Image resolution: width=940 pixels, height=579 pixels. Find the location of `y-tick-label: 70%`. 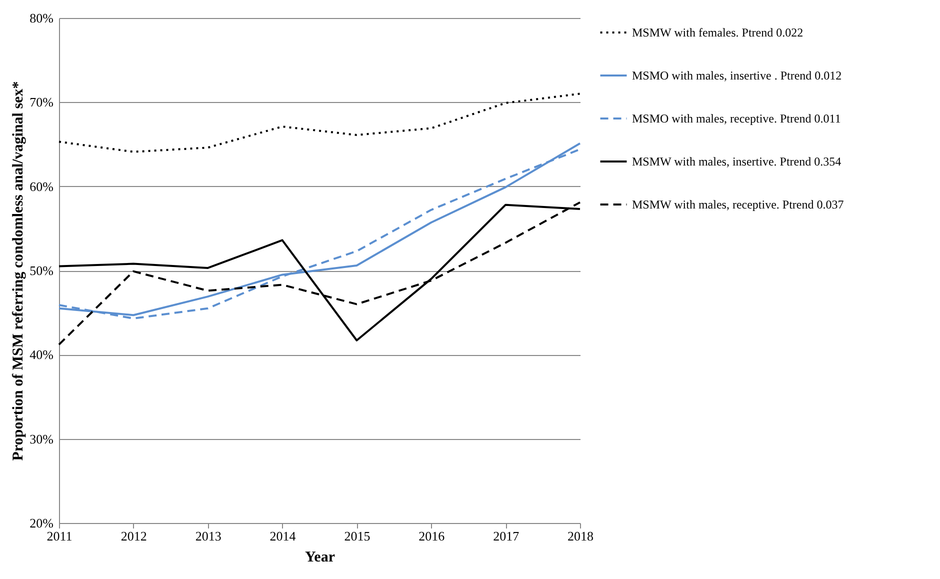

y-tick-label: 70% is located at coordinates (42, 102).